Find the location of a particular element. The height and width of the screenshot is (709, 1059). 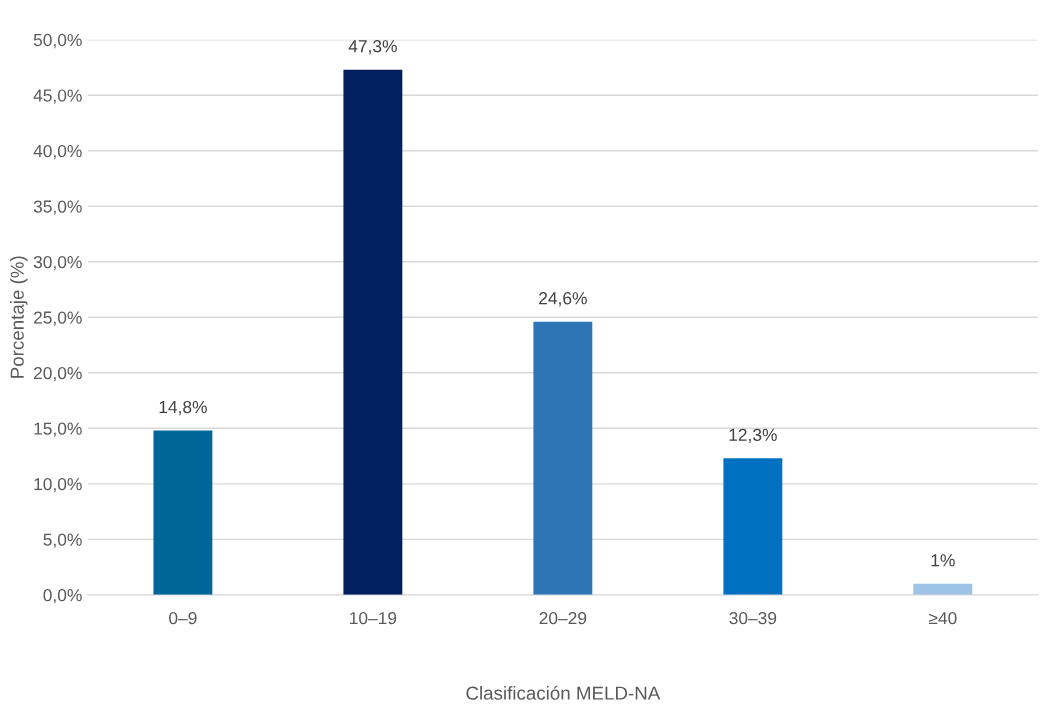

x-tick-label: 0–9 is located at coordinates (183, 618).